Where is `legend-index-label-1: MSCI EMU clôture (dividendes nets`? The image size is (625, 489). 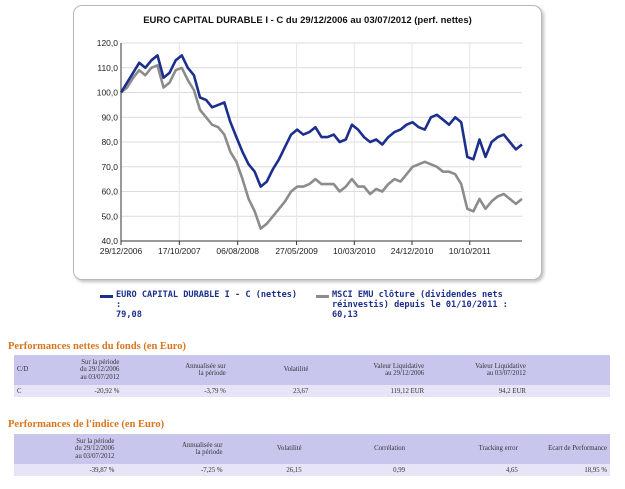 legend-index-label-1: MSCI EMU clôture (dividendes nets is located at coordinates (417, 295).